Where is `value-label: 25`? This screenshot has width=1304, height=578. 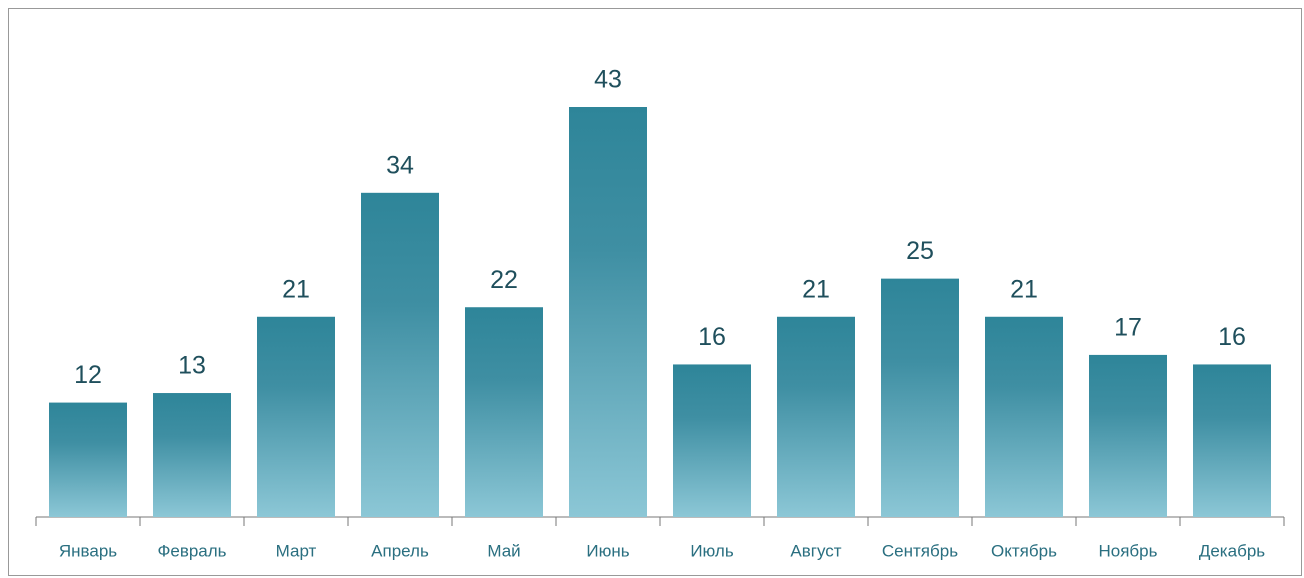
value-label: 25 is located at coordinates (920, 251).